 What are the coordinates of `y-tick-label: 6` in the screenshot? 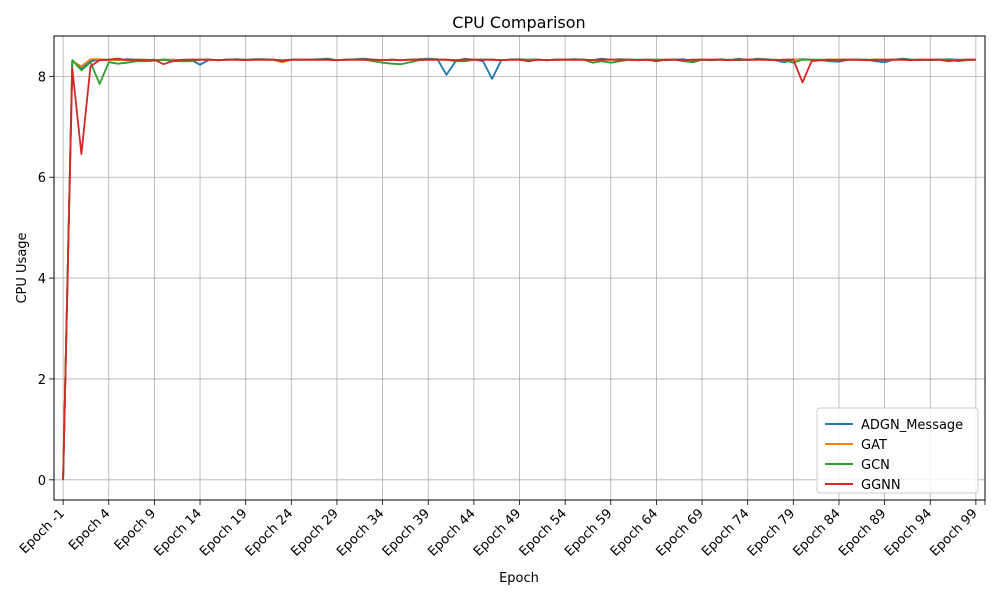 It's located at (42, 178).